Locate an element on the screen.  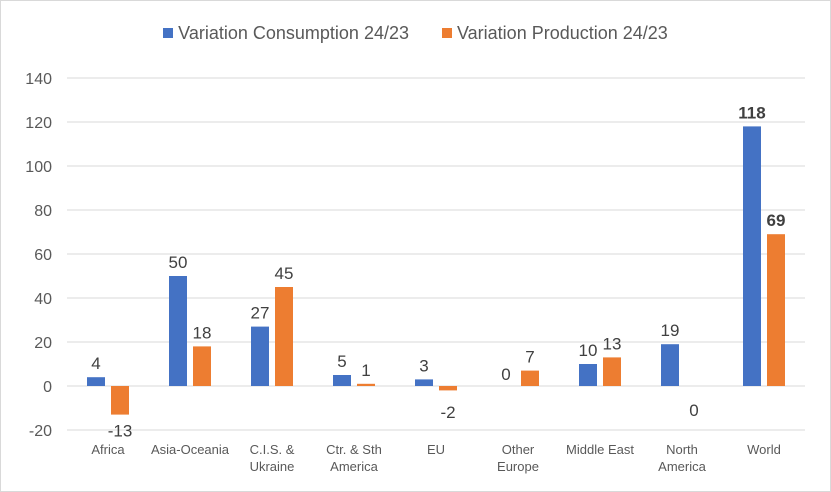
data-label: 118 is located at coordinates (751, 112).